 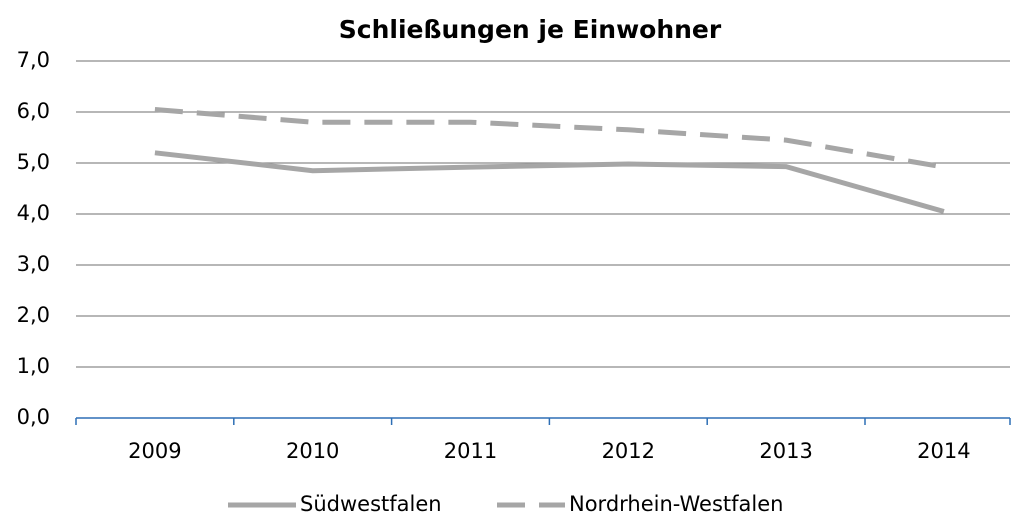 I want to click on x-tick-label: 2009, so click(x=154, y=451).